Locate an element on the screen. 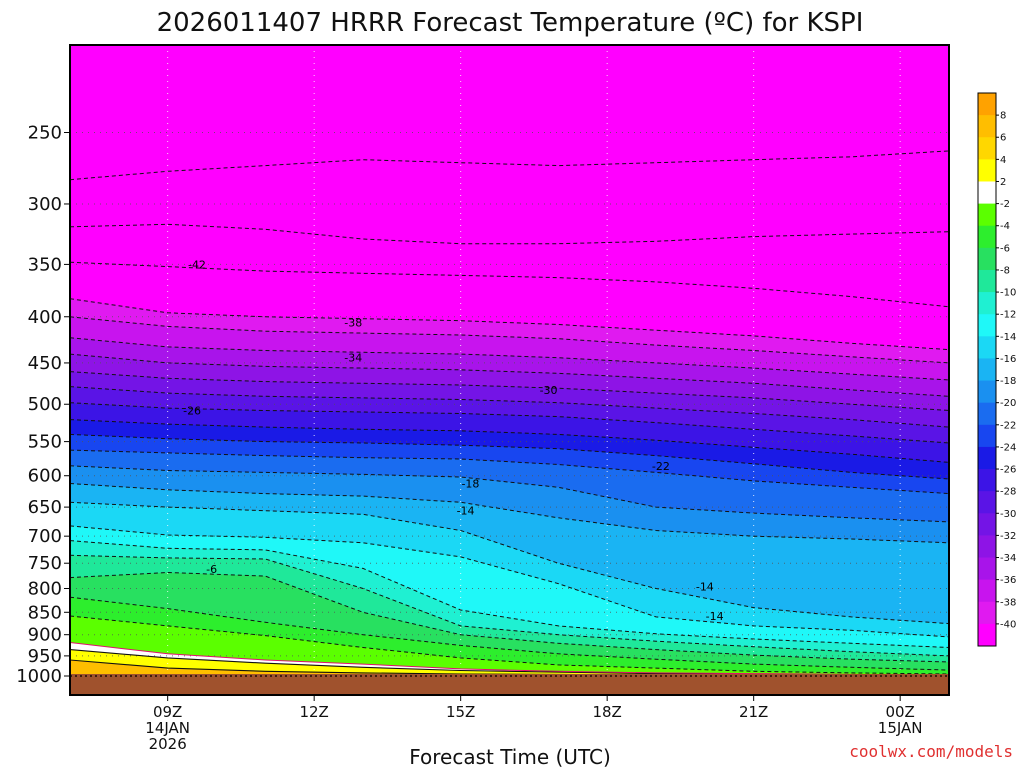 This screenshot has height=768, width=1024. x-tick-label: 21Z is located at coordinates (753, 712).